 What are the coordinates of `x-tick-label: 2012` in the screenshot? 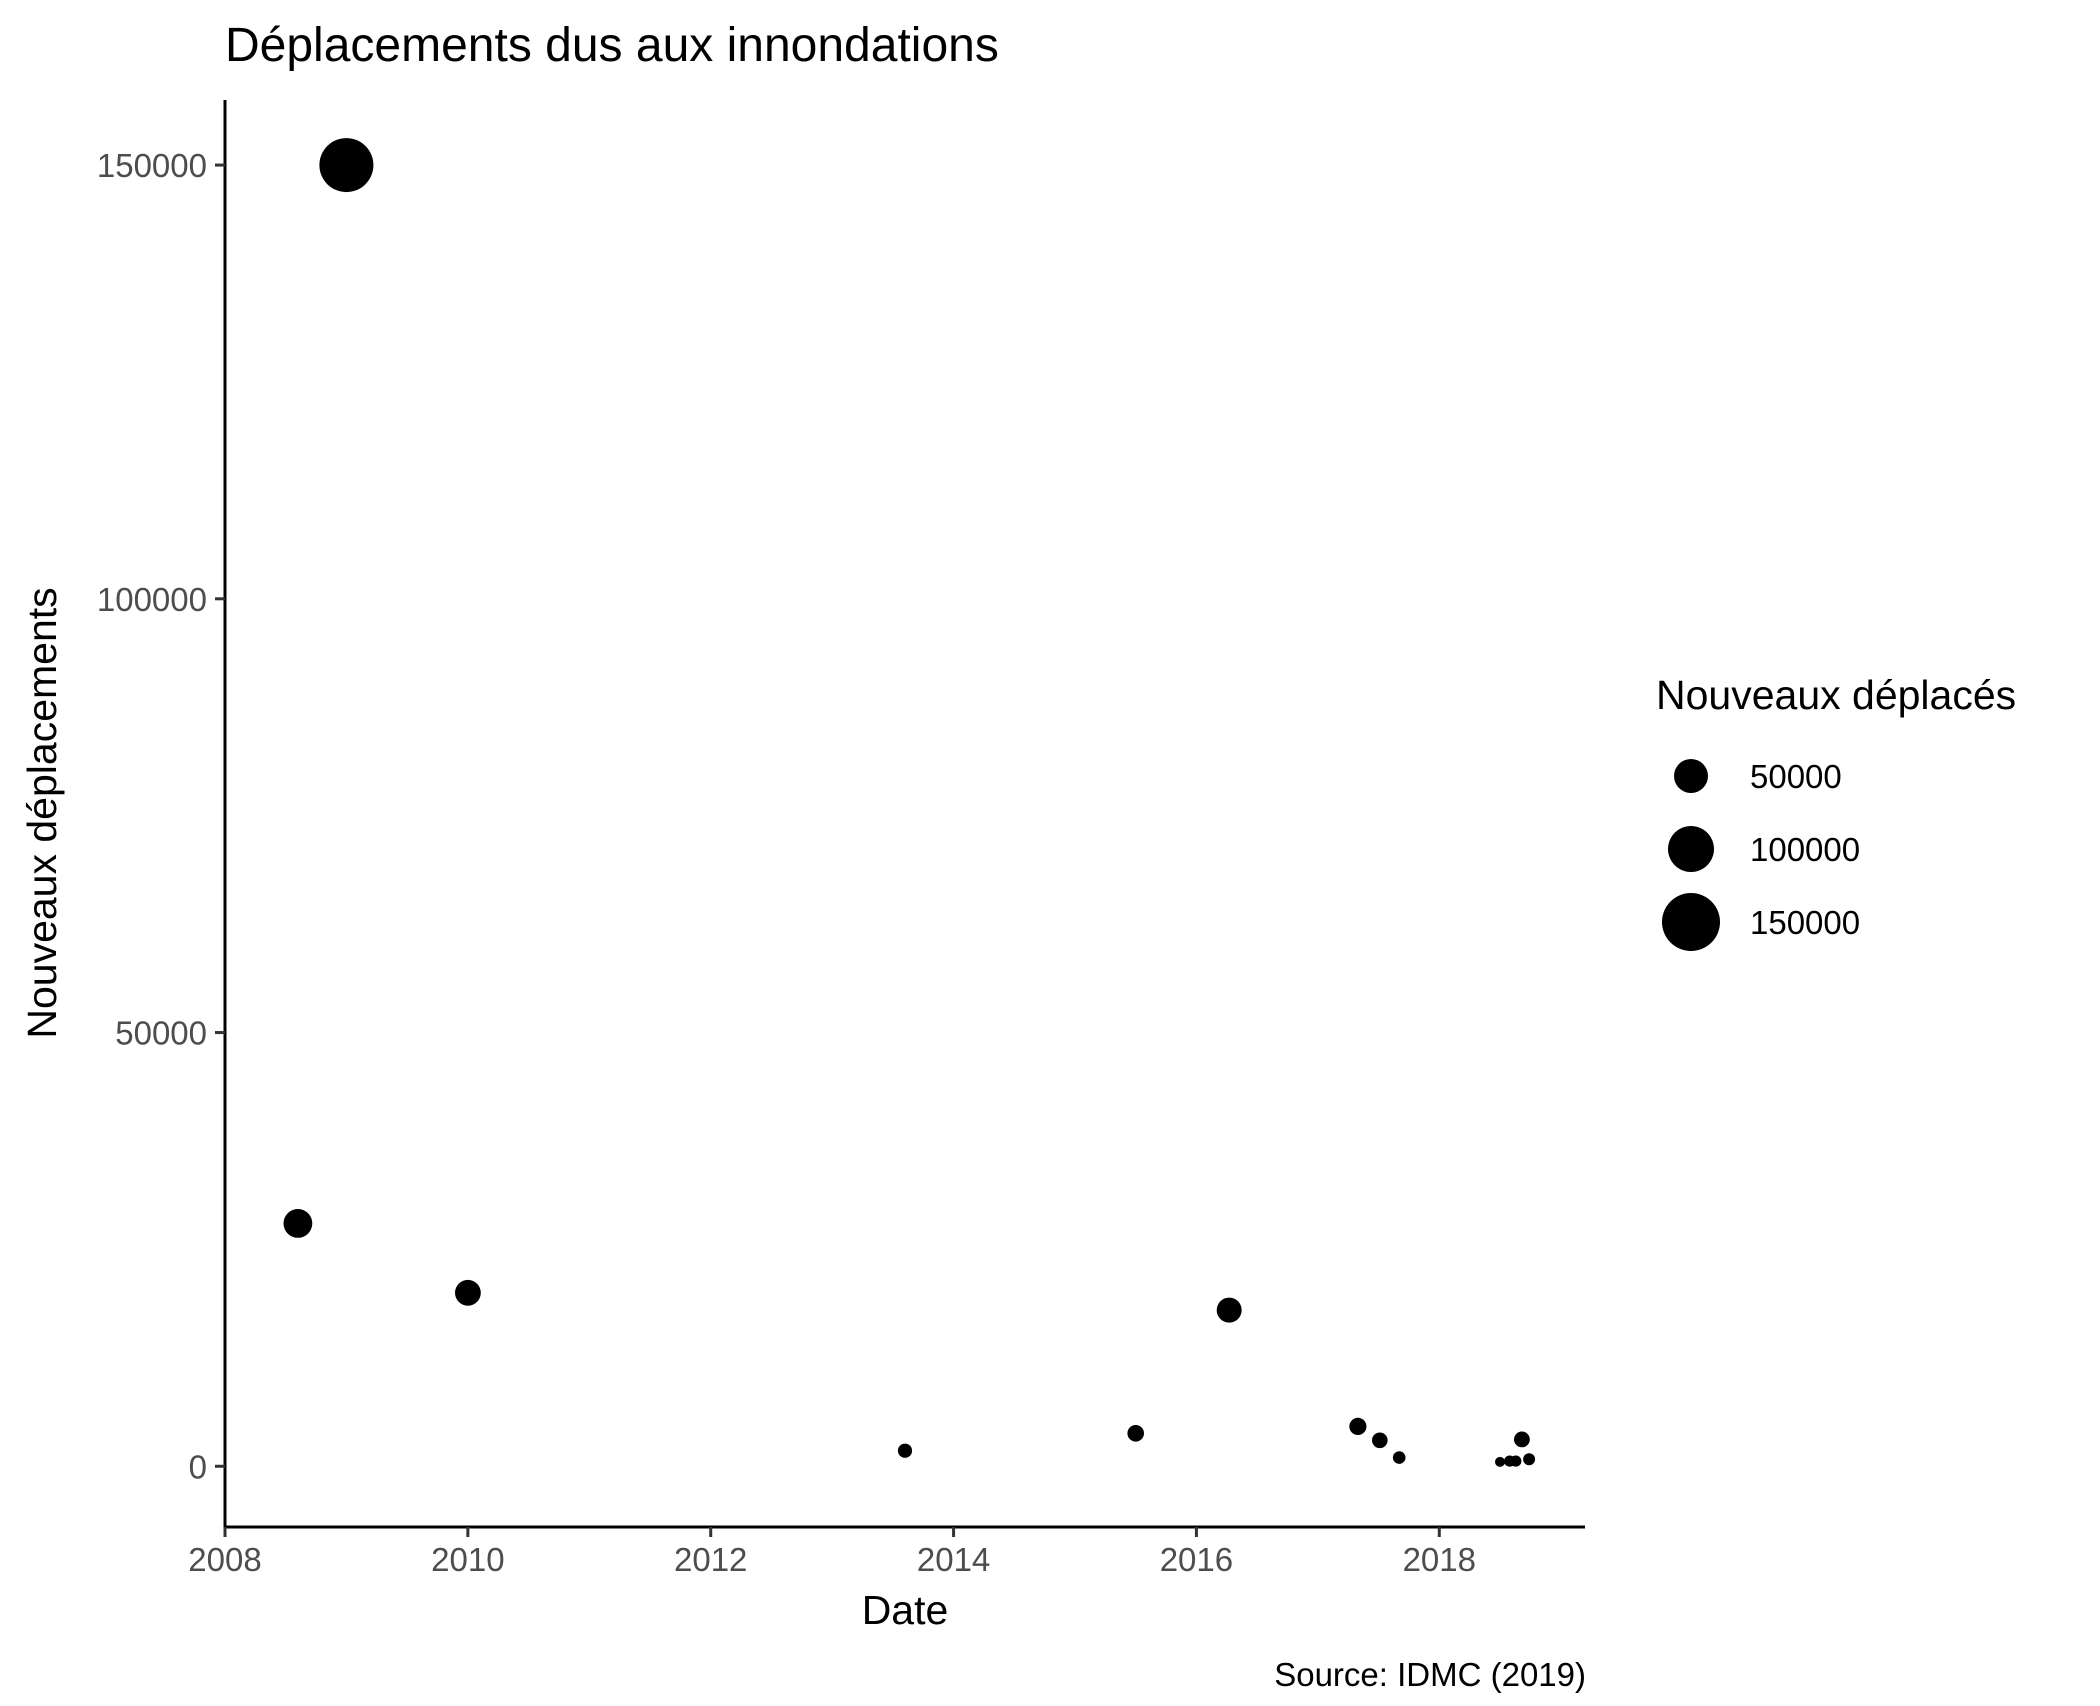 It's located at (710, 1559).